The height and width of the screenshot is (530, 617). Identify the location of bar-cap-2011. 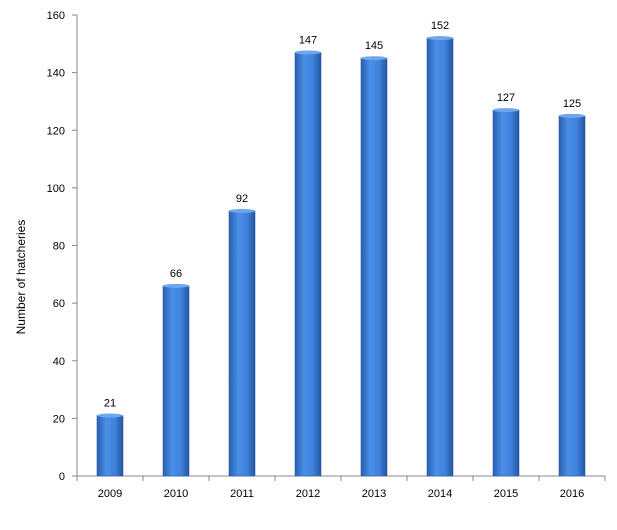
(242, 210).